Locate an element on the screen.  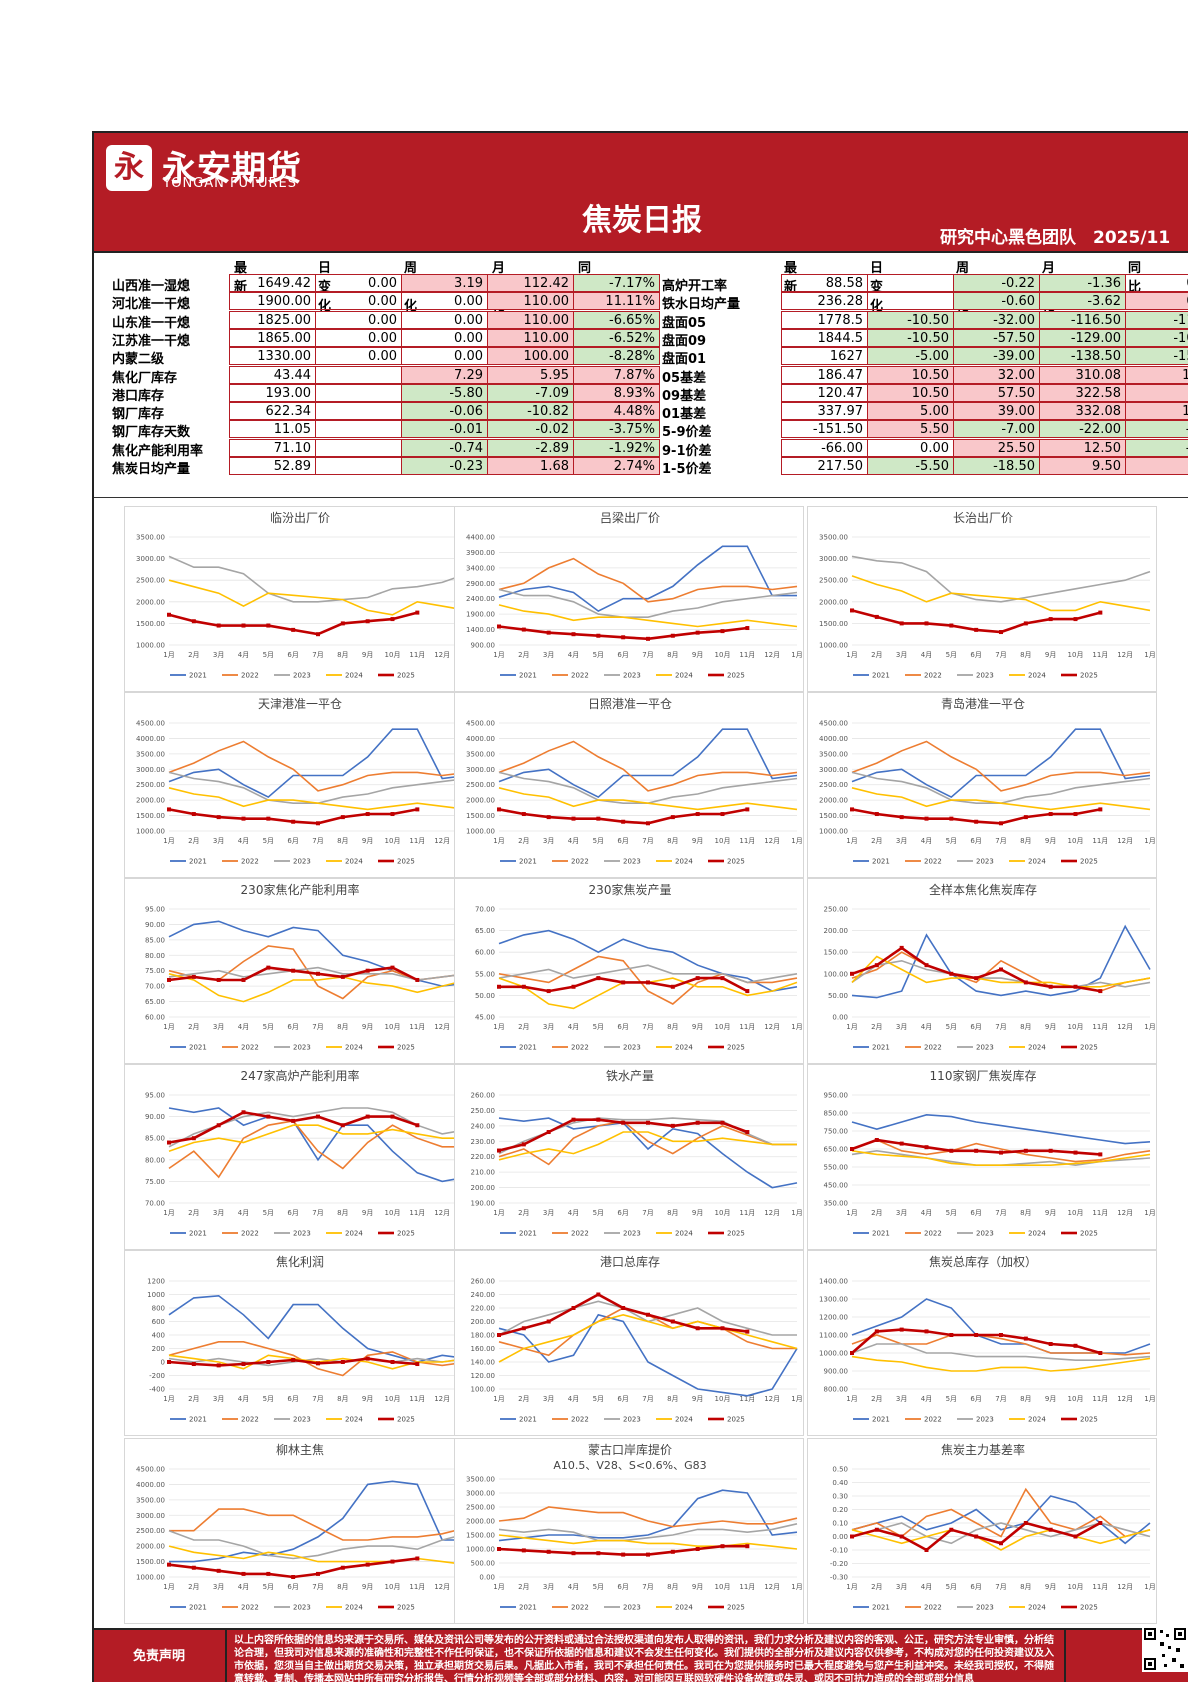
chart-title: 临汾出厂价 is located at coordinates (299, 518).